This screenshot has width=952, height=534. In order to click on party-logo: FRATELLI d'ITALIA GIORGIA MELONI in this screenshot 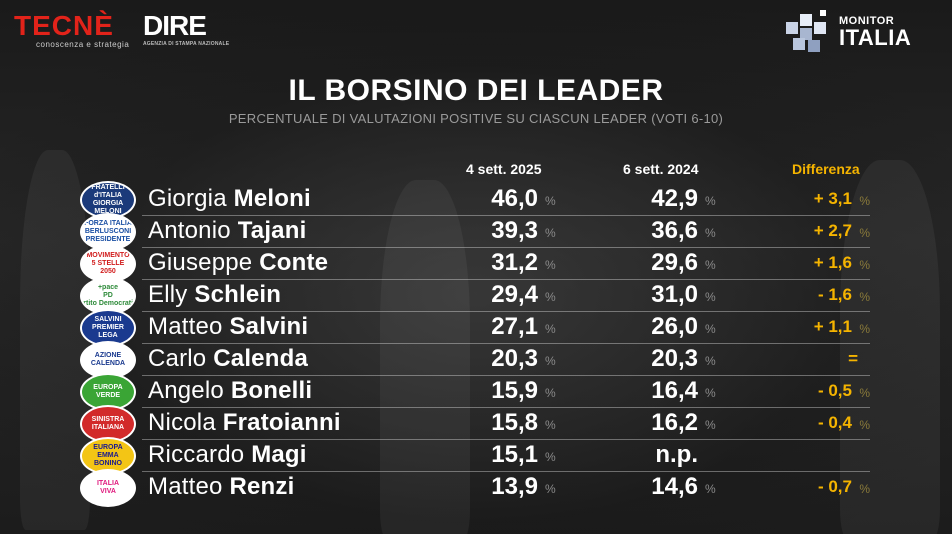, I will do `click(108, 200)`.